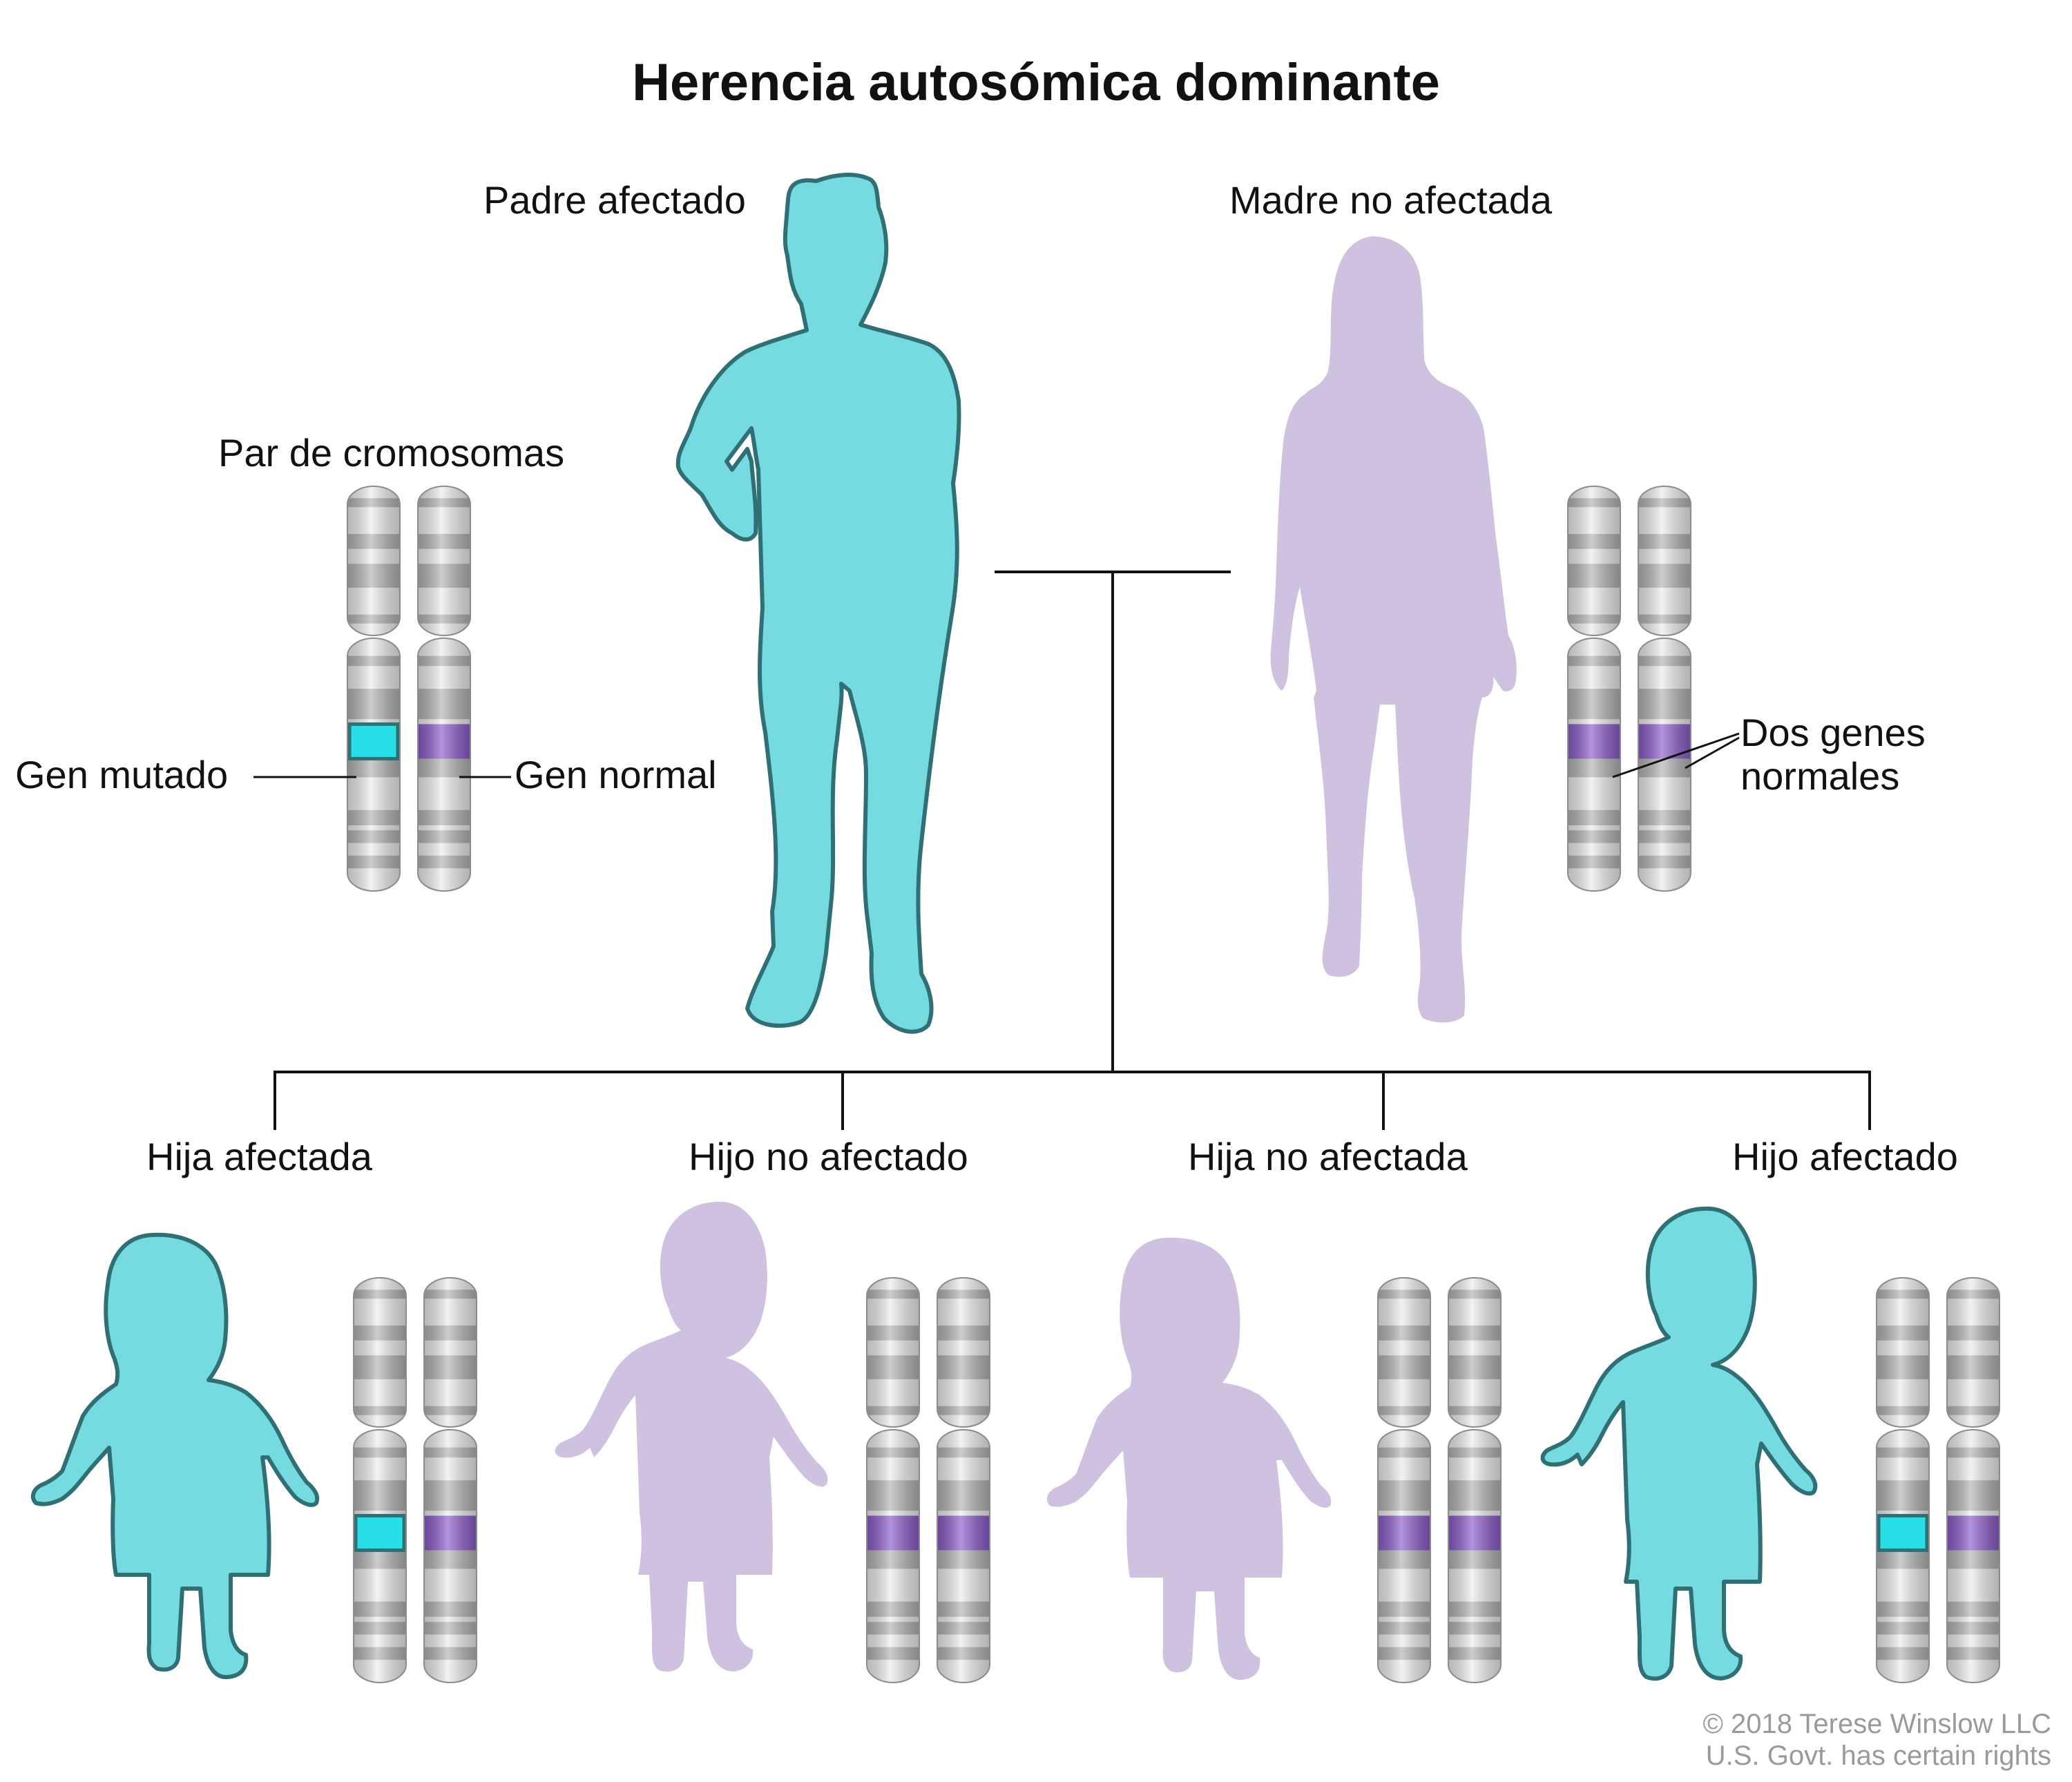 The image size is (2072, 1782). Describe the element at coordinates (380, 1480) in the screenshot. I see `child-1-chromosome-pair-left` at that location.